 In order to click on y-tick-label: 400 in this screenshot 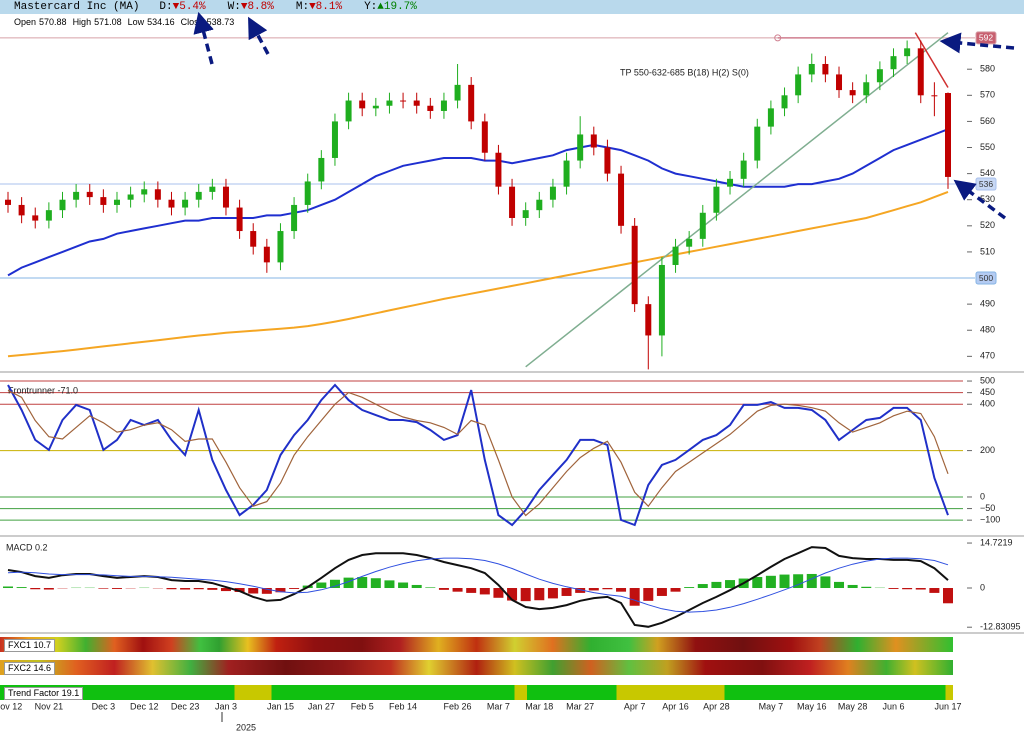, I will do `click(987, 404)`.